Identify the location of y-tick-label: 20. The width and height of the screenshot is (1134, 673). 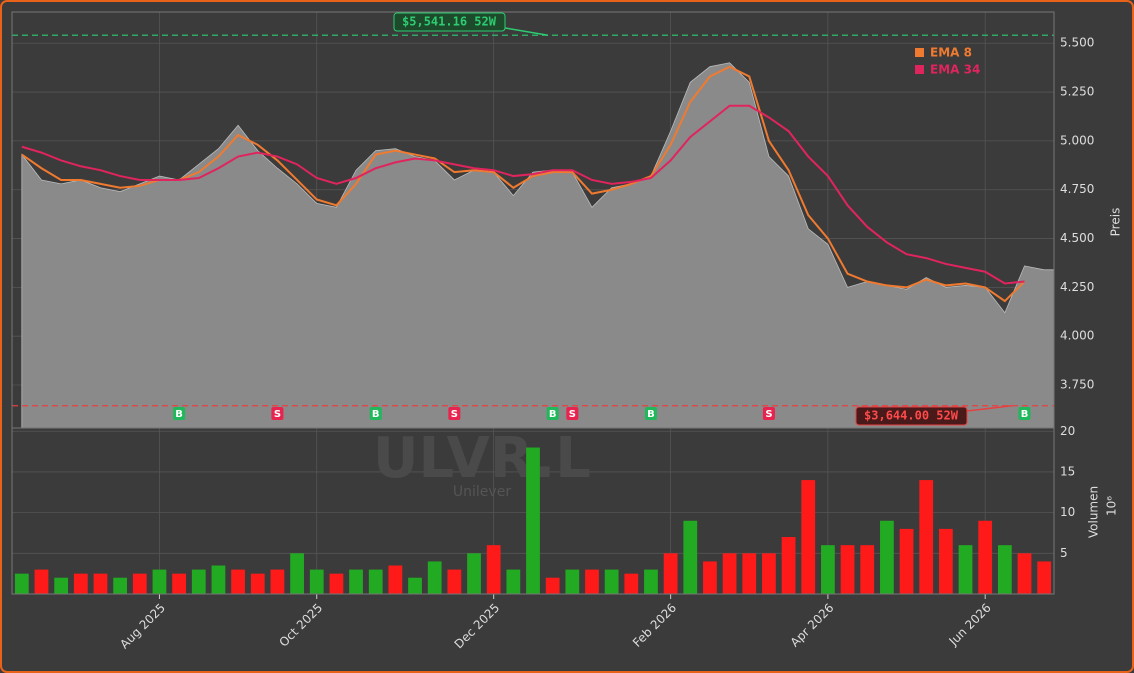
(1067, 431).